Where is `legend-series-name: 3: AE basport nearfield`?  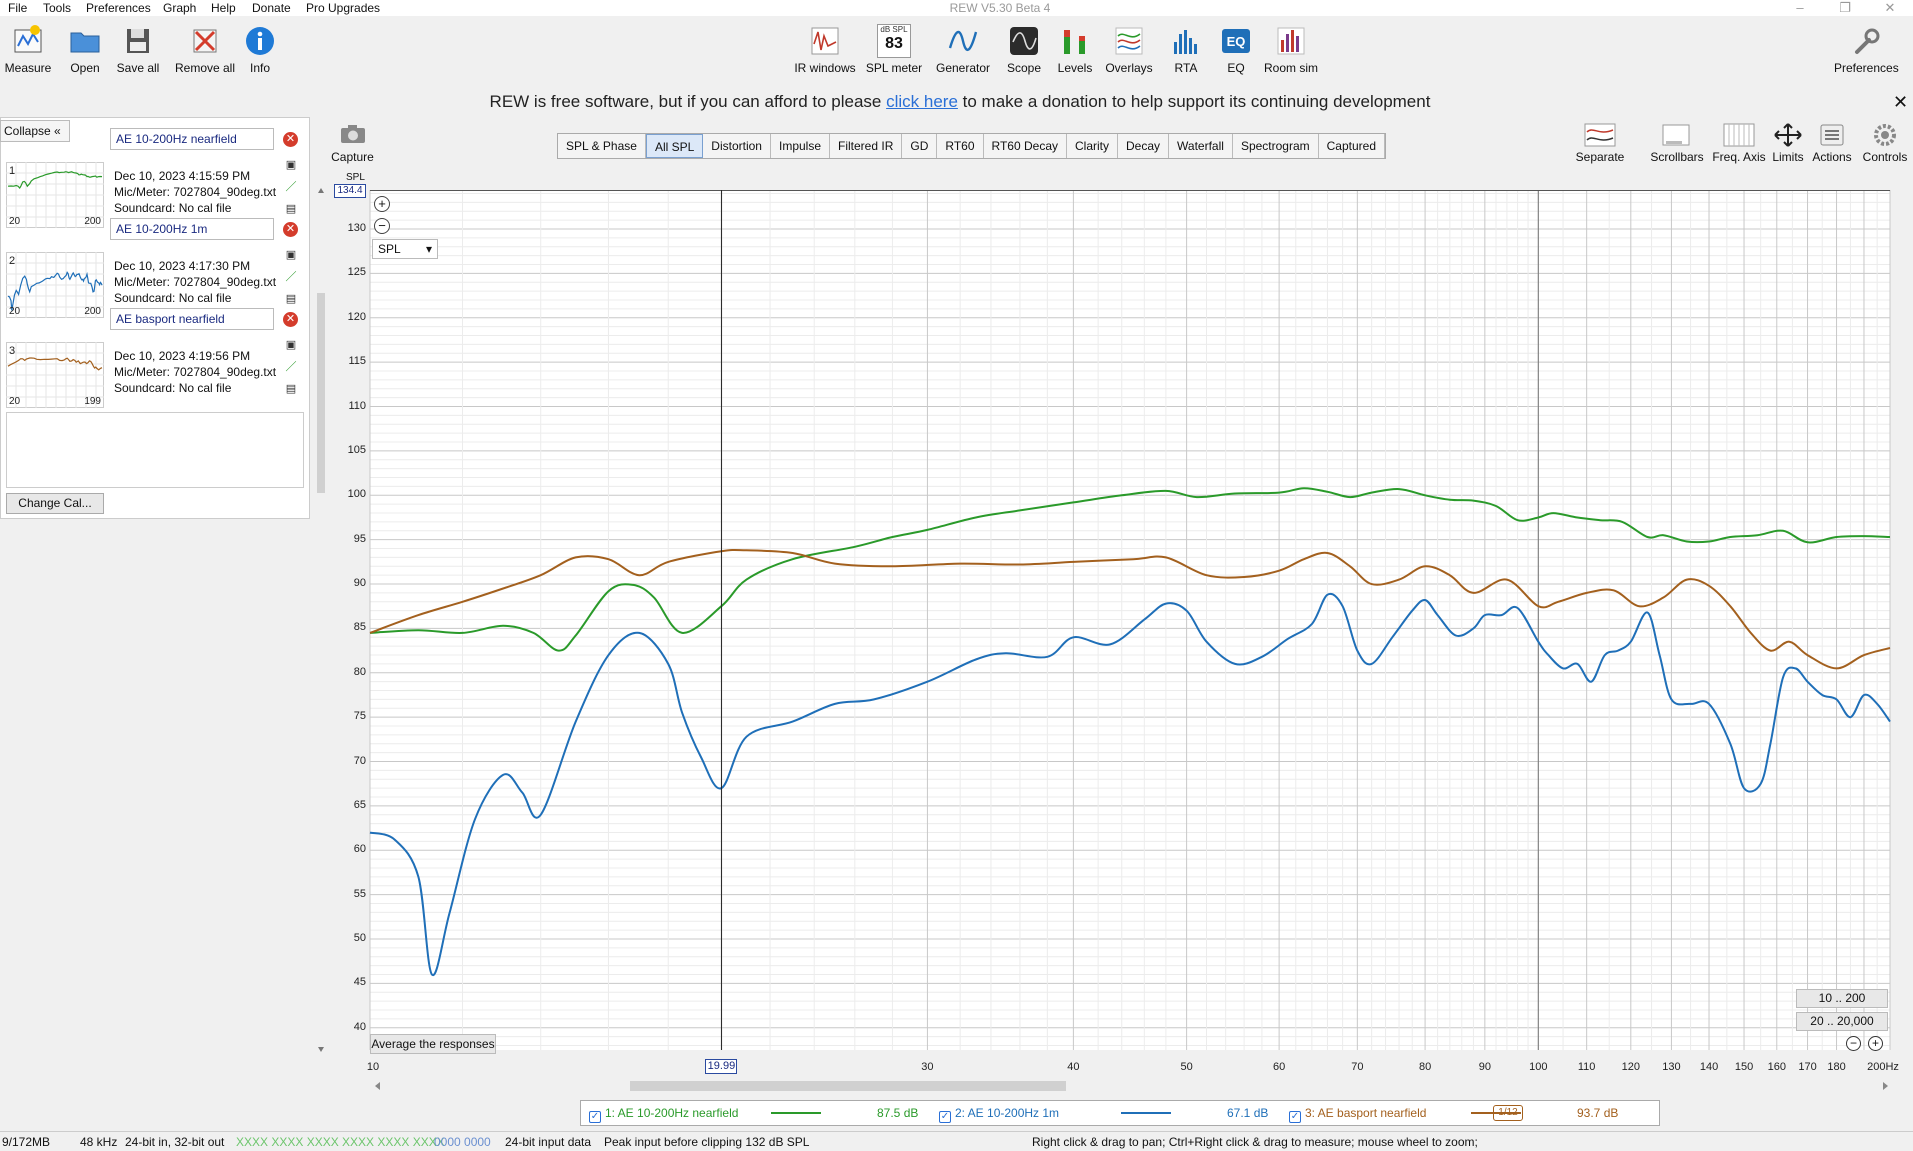 legend-series-name: 3: AE basport nearfield is located at coordinates (1366, 1113).